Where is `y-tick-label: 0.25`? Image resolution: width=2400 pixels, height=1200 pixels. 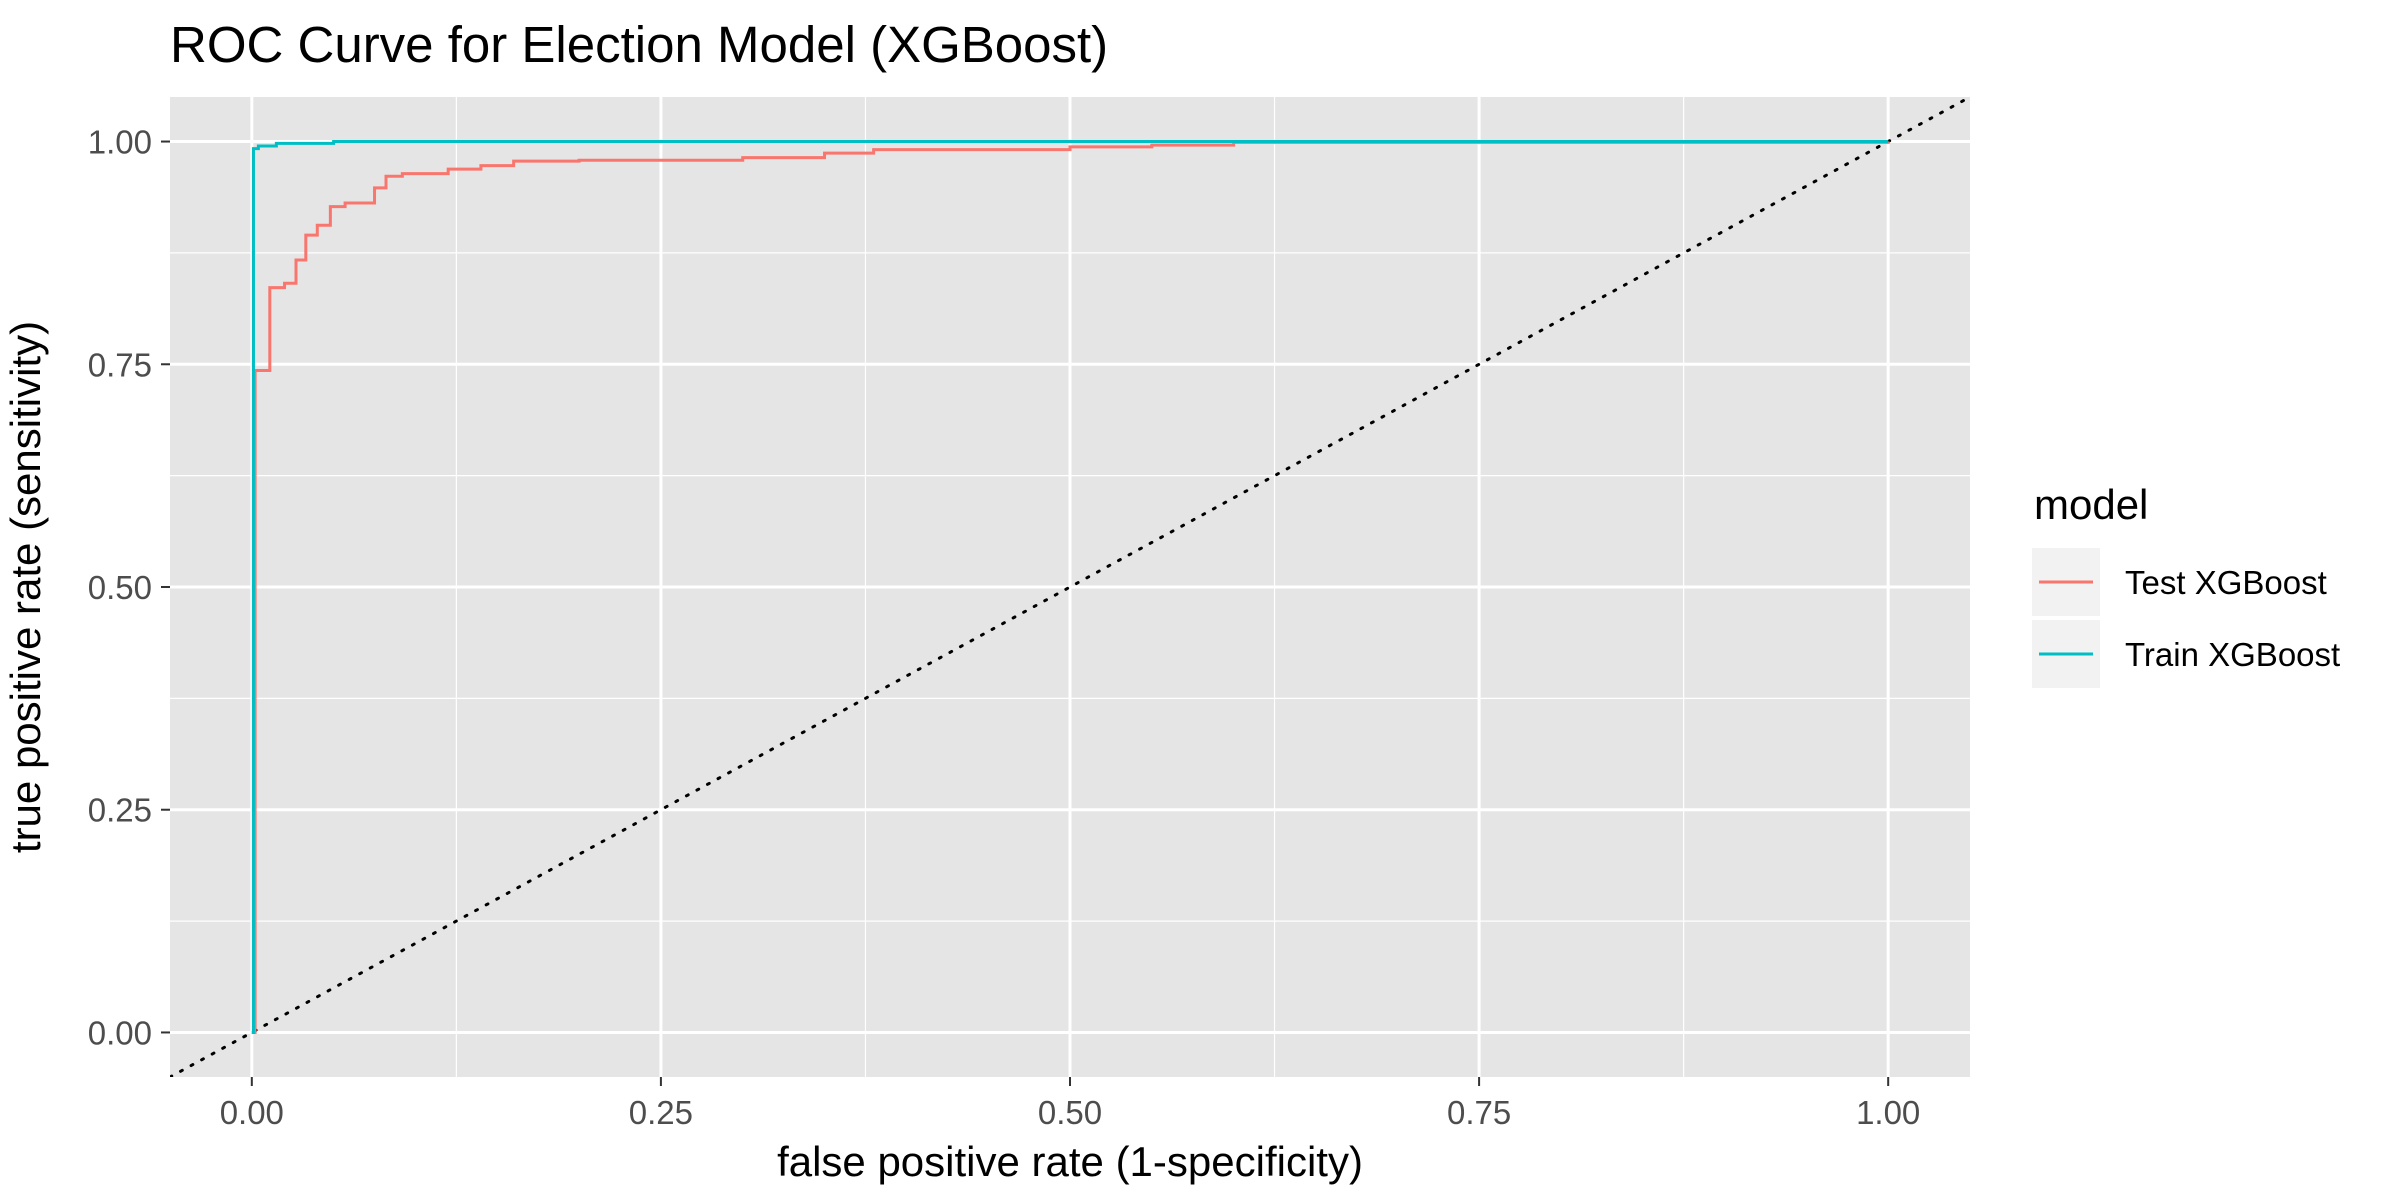
y-tick-label: 0.25 is located at coordinates (120, 810).